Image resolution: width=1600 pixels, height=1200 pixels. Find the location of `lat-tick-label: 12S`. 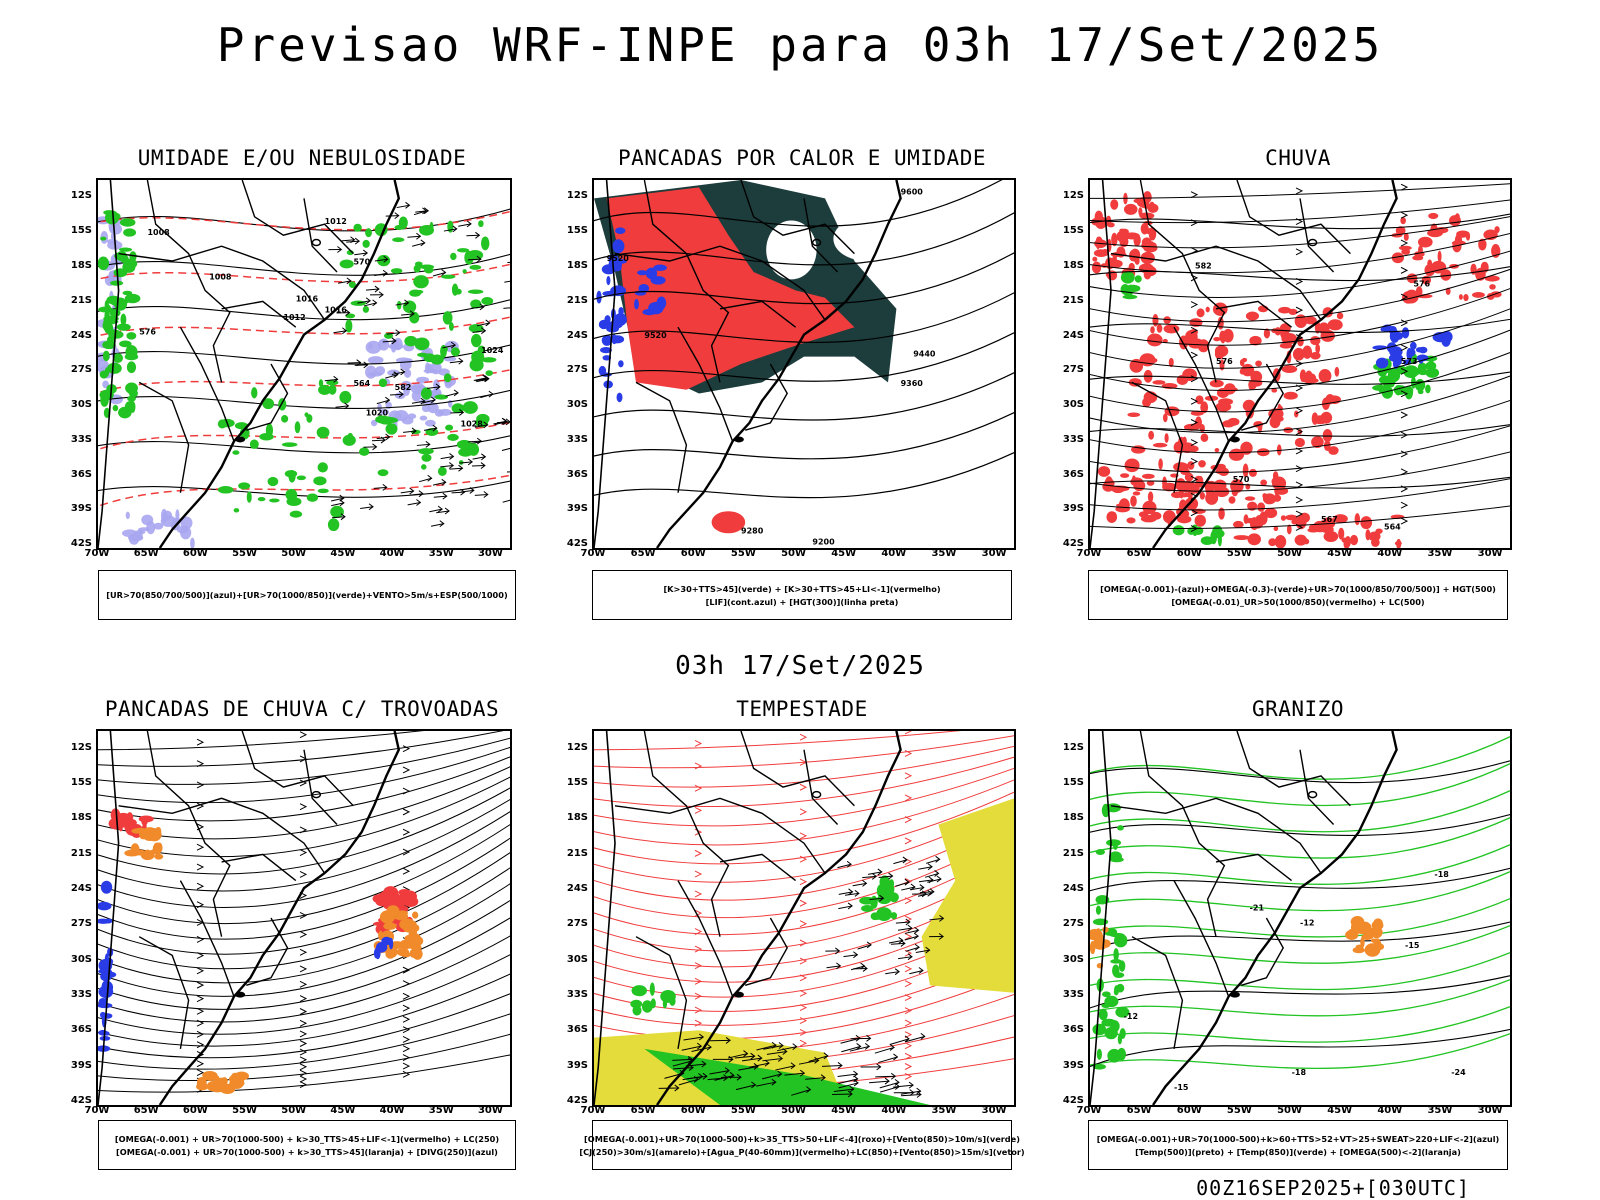

lat-tick-label: 12S is located at coordinates (1073, 196).